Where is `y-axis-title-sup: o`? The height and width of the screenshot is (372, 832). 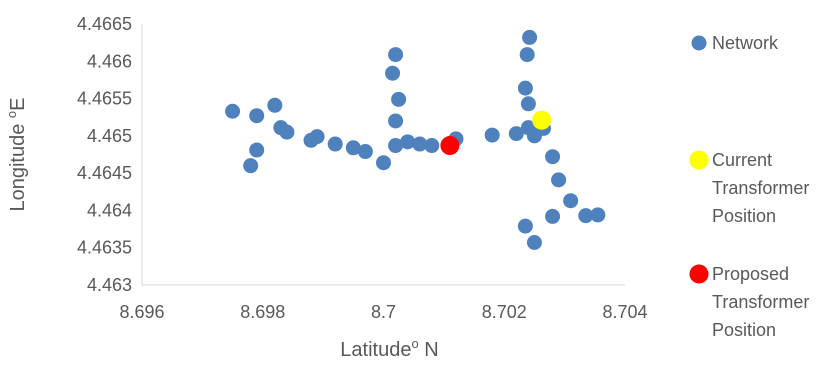 y-axis-title-sup: o is located at coordinates (11, 114).